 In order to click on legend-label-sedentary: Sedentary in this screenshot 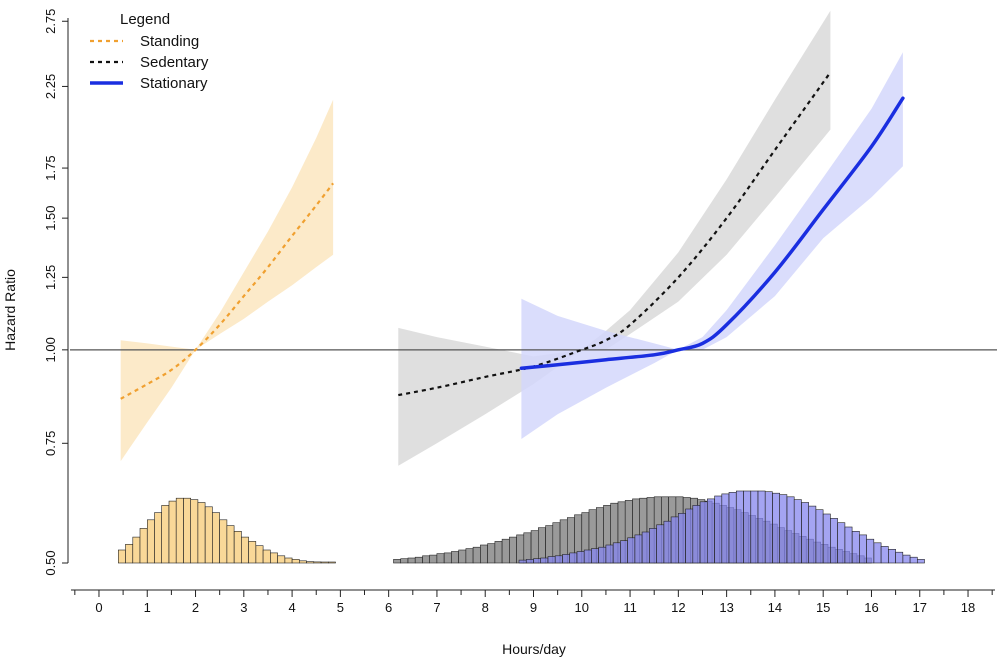, I will do `click(174, 62)`.